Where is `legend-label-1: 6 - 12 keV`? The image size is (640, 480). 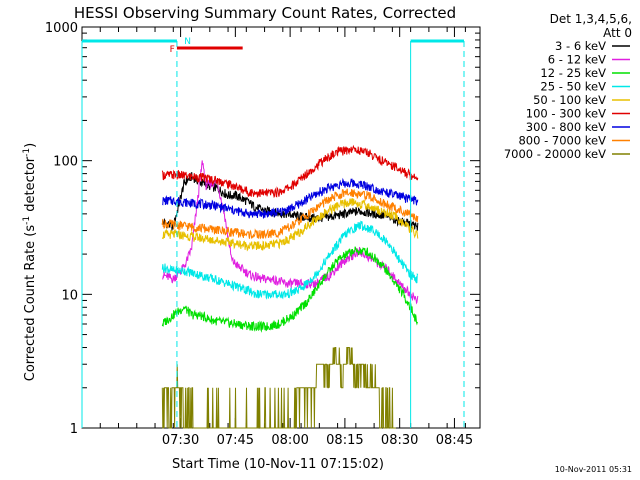
legend-label-1: 6 - 12 keV is located at coordinates (577, 60).